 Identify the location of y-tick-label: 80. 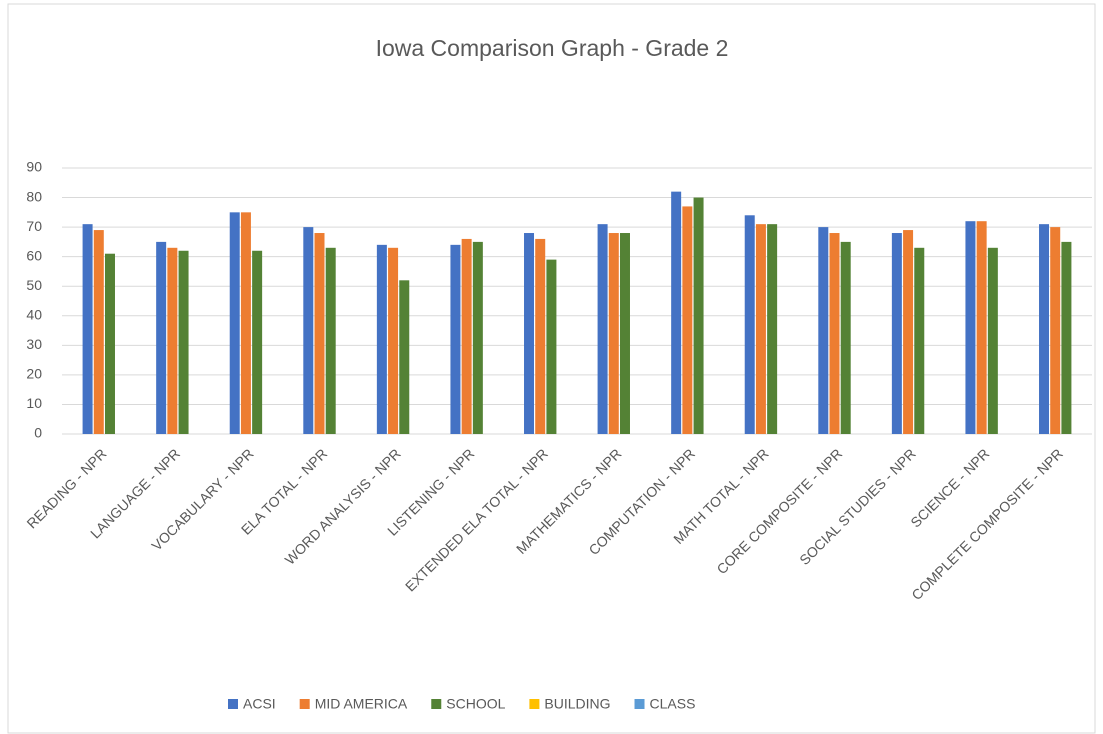
(34, 196).